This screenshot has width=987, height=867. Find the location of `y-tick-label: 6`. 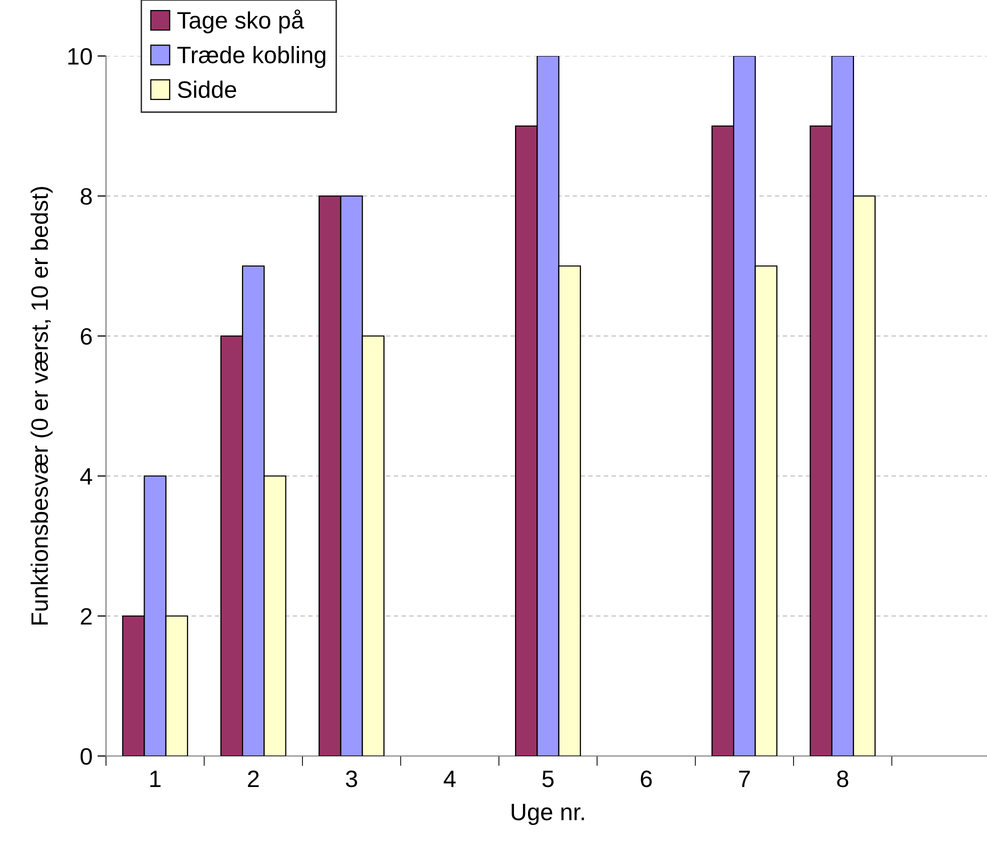

y-tick-label: 6 is located at coordinates (86, 336).